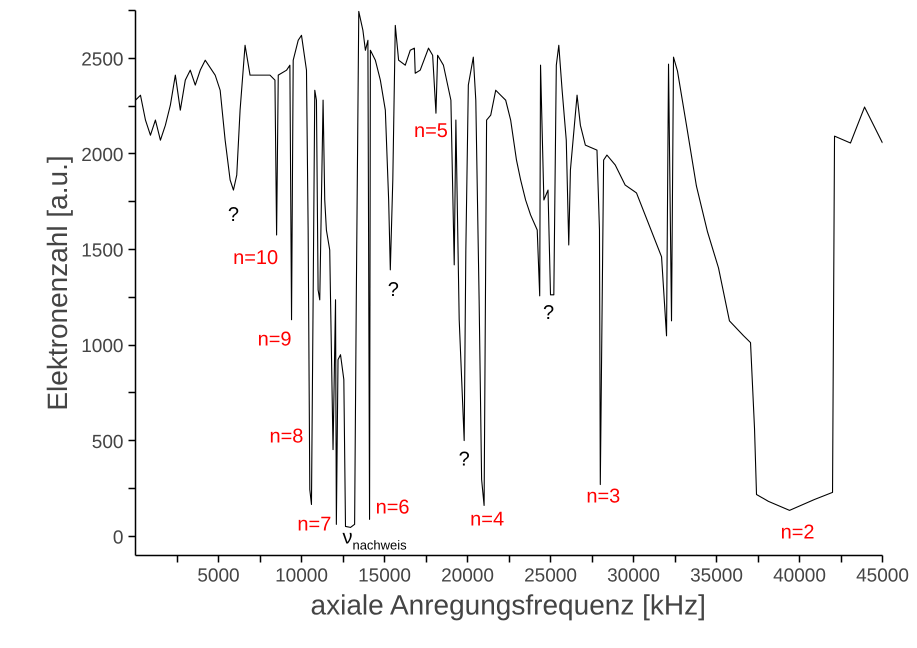 Image resolution: width=917 pixels, height=648 pixels. What do you see at coordinates (58, 283) in the screenshot?
I see `y-axis-title: Elektronenzahl [a.u.]` at bounding box center [58, 283].